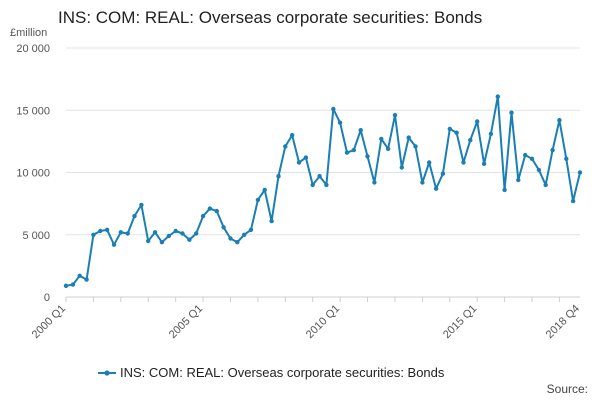  What do you see at coordinates (33, 49) in the screenshot?
I see `y-tick-label: 20 000` at bounding box center [33, 49].